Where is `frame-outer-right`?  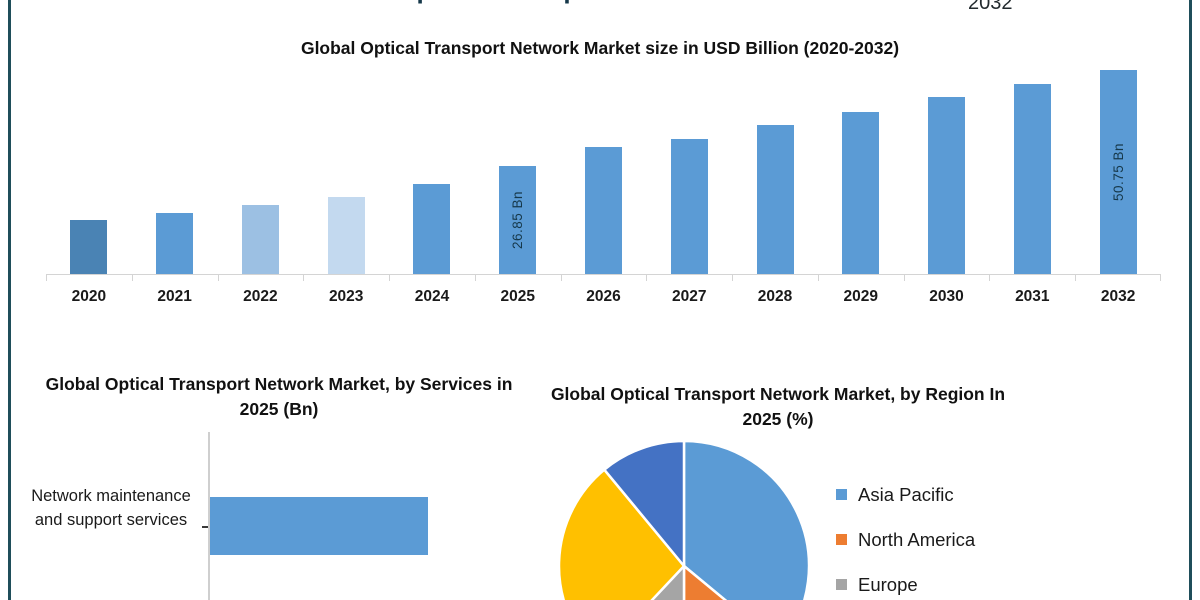 frame-outer-right is located at coordinates (1196, 300).